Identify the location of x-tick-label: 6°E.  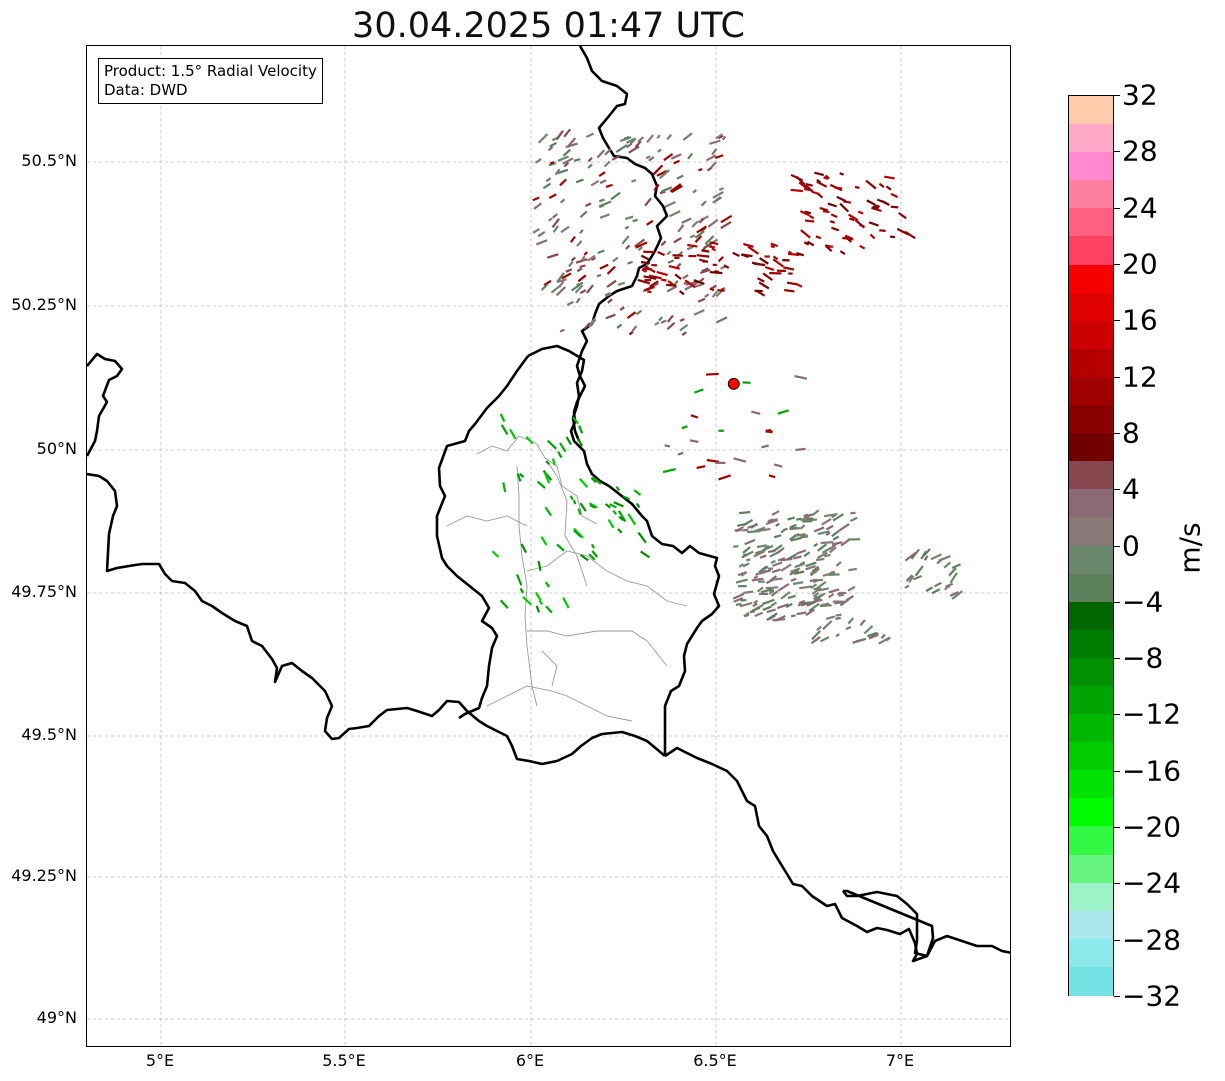
(530, 1060).